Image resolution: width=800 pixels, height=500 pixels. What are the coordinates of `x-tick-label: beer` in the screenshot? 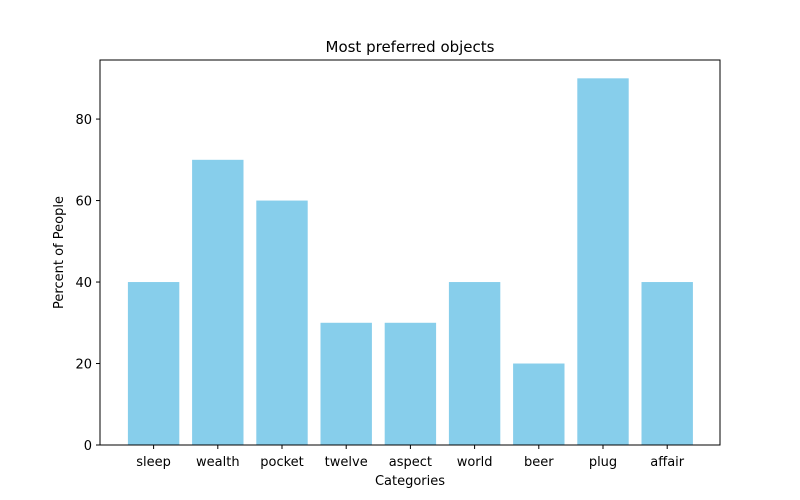 It's located at (539, 462).